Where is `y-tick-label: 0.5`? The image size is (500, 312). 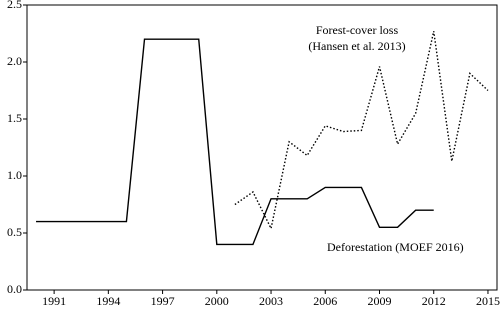 y-tick-label: 0.5 is located at coordinates (14, 232).